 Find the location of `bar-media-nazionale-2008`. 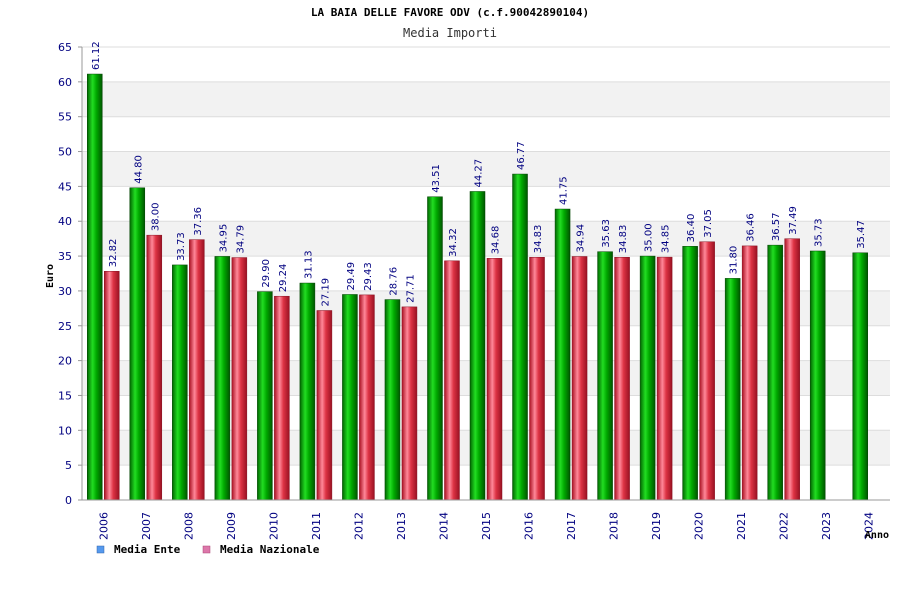

bar-media-nazionale-2008 is located at coordinates (197, 370).